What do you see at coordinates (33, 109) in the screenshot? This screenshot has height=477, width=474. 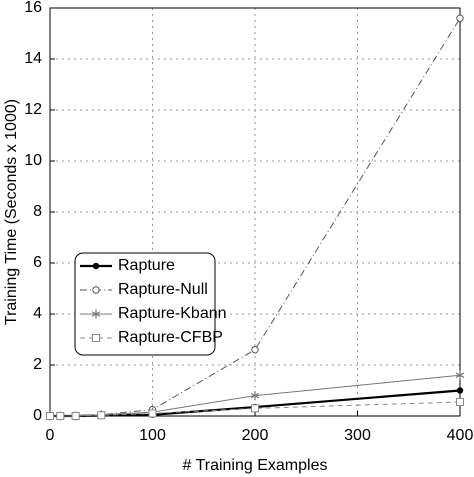 I see `y-tick-label: 12` at bounding box center [33, 109].